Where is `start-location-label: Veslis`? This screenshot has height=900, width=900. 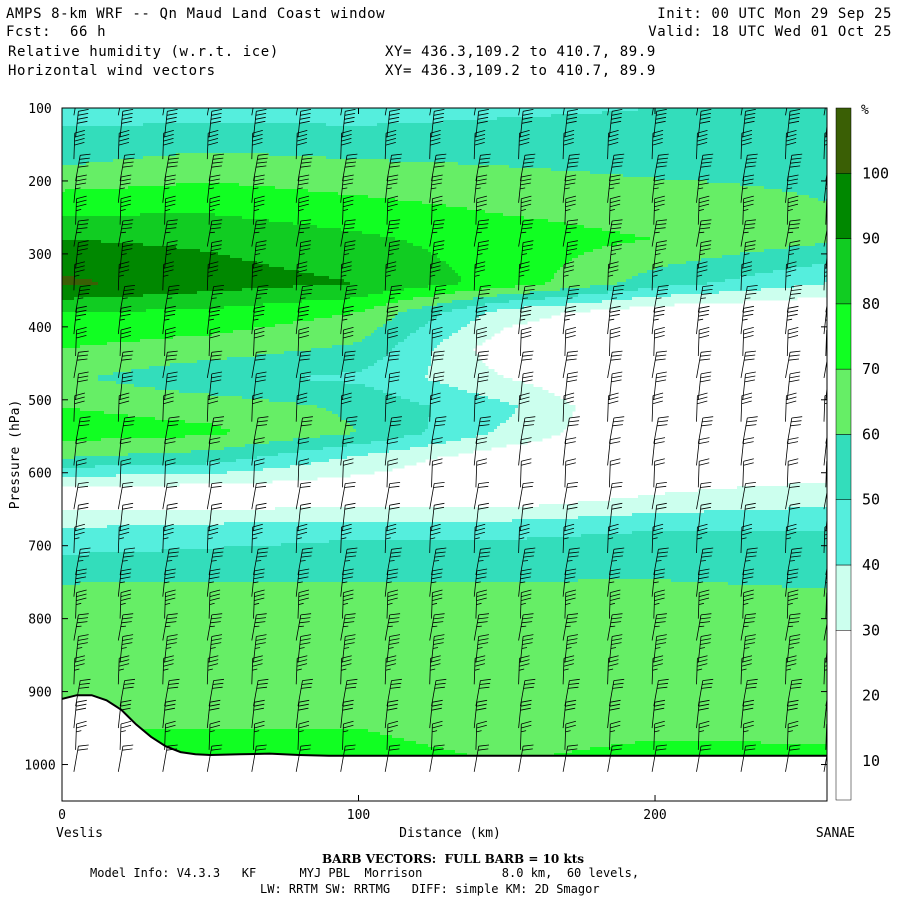
start-location-label: Veslis is located at coordinates (79, 833).